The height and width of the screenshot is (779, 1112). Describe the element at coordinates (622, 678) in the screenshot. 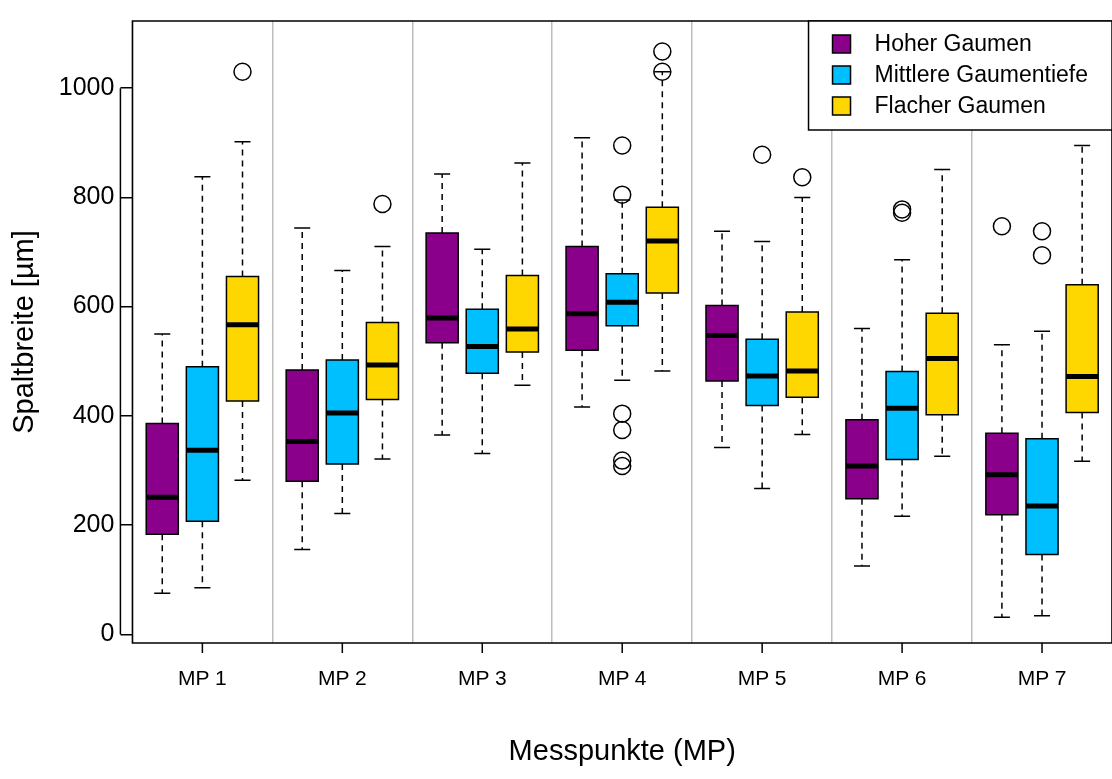

I see `x-tick-label: MP 4` at that location.